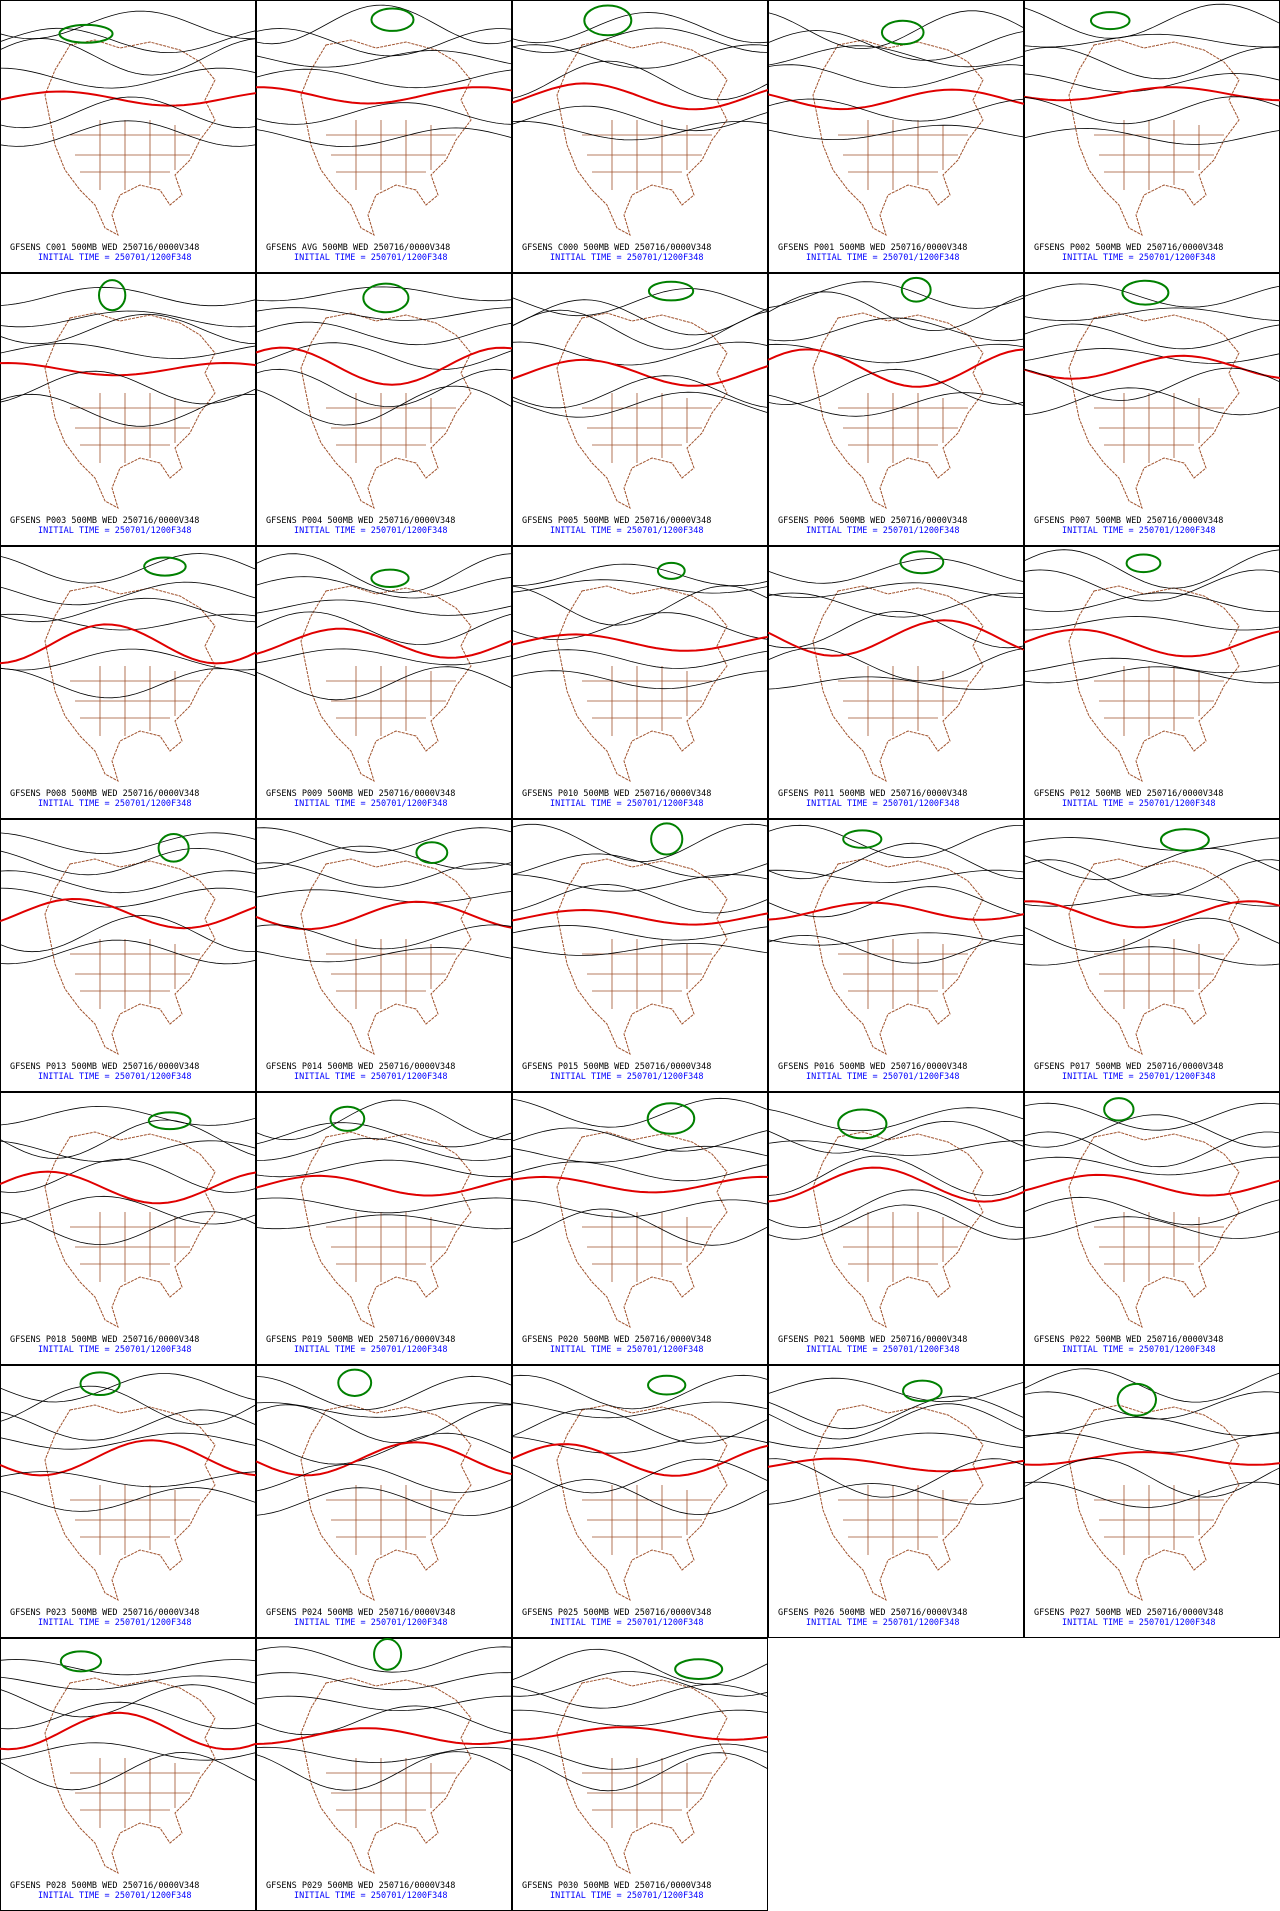 The width and height of the screenshot is (1280, 1911). Describe the element at coordinates (360, 1340) in the screenshot. I see `caption-line-1: GFSENS P019 500MB WED 250716/0000V348` at that location.